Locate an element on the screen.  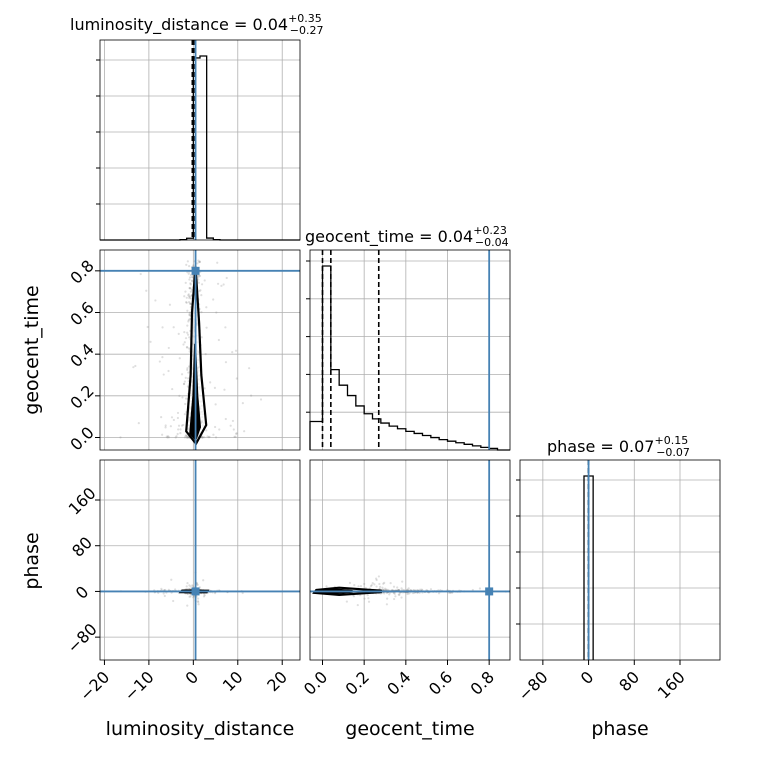
title-luminosity-distance: luminosity_distance = 0.04+0.35 −0.27 is located at coordinates (197, 24).